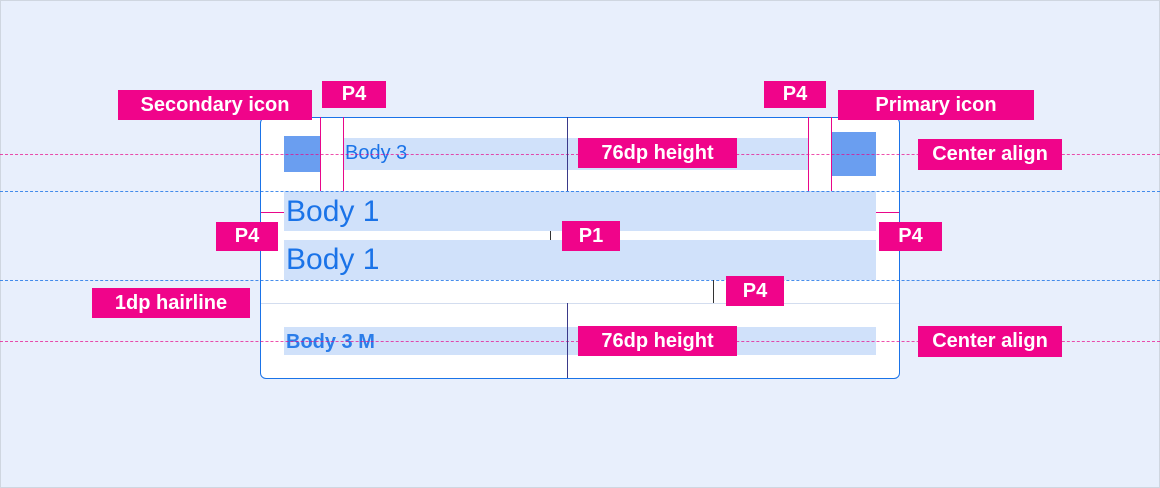  Describe the element at coordinates (330, 342) in the screenshot. I see `meta-text: Body 3 M` at that location.